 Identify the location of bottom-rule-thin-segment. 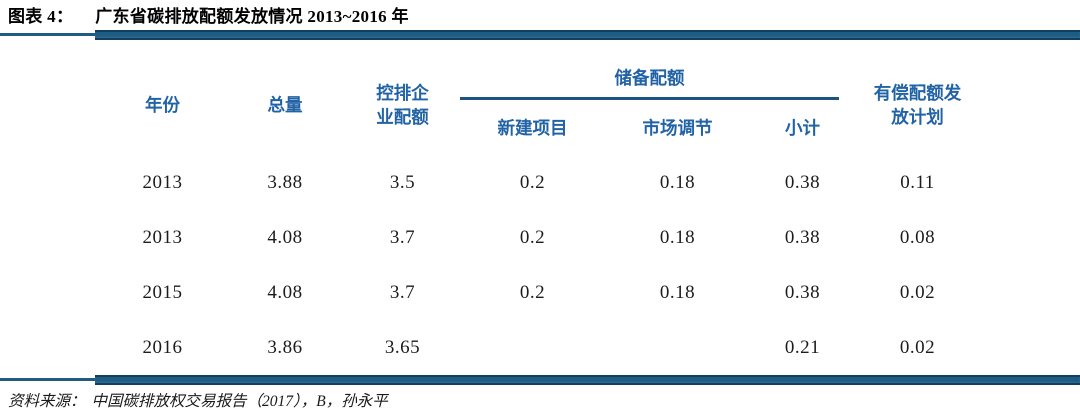
(47, 379).